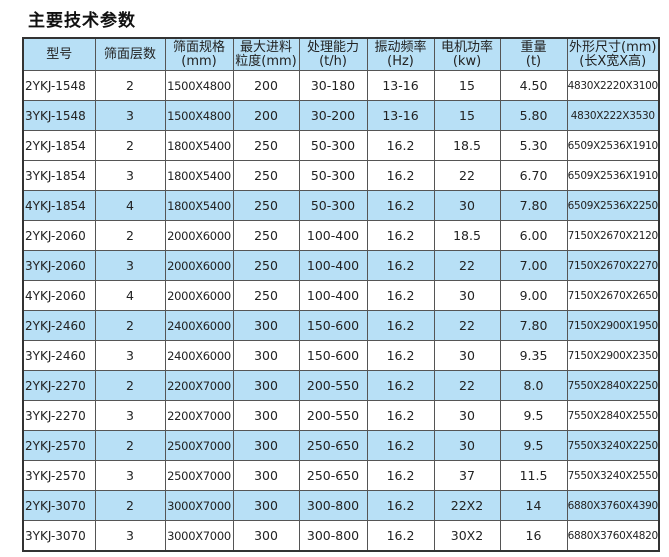 The width and height of the screenshot is (669, 557). What do you see at coordinates (533, 145) in the screenshot?
I see `cell-weight: 5.30` at bounding box center [533, 145].